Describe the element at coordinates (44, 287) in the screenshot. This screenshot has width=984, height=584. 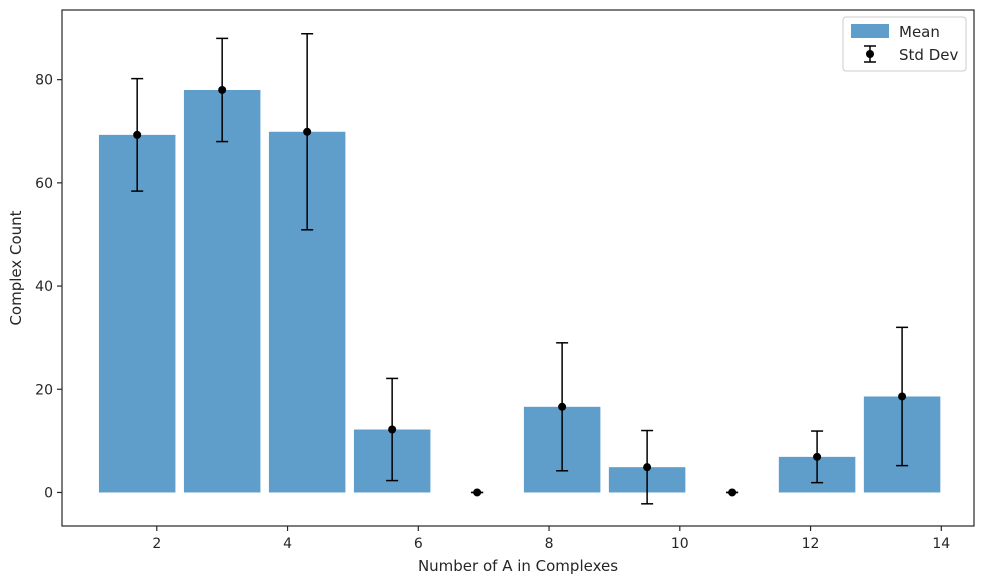
I see `y-tick-label-40: 40` at that location.